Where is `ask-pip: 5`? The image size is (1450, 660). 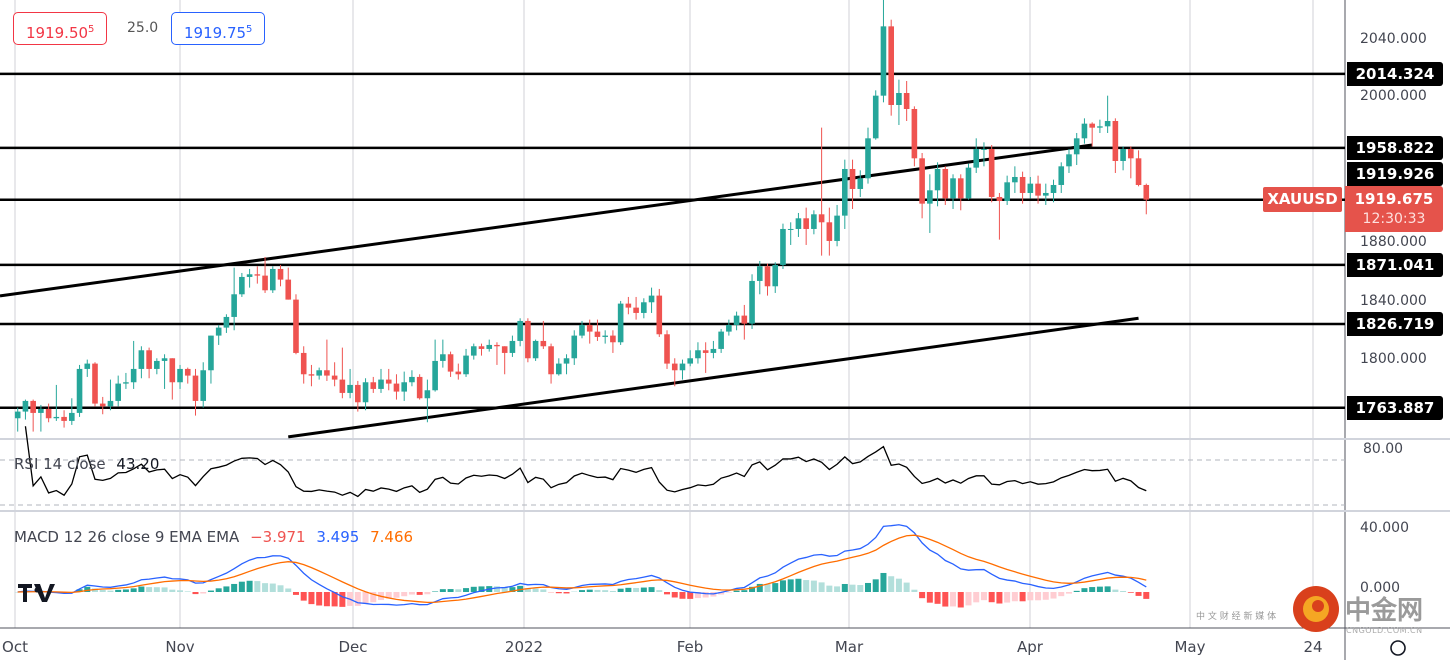
ask-pip: 5 is located at coordinates (249, 29).